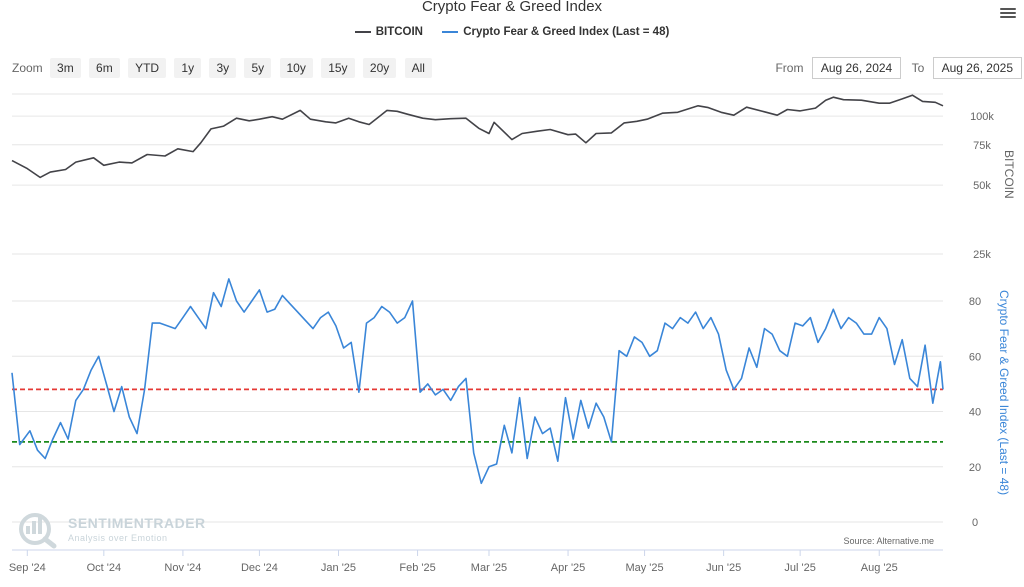 The height and width of the screenshot is (587, 1024). Describe the element at coordinates (975, 468) in the screenshot. I see `fg-tick-label: 20` at that location.